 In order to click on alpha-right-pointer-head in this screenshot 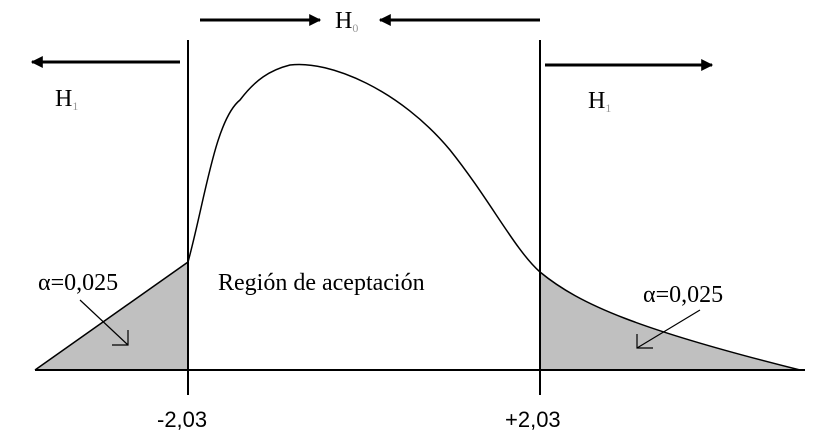, I will do `click(644, 341)`.